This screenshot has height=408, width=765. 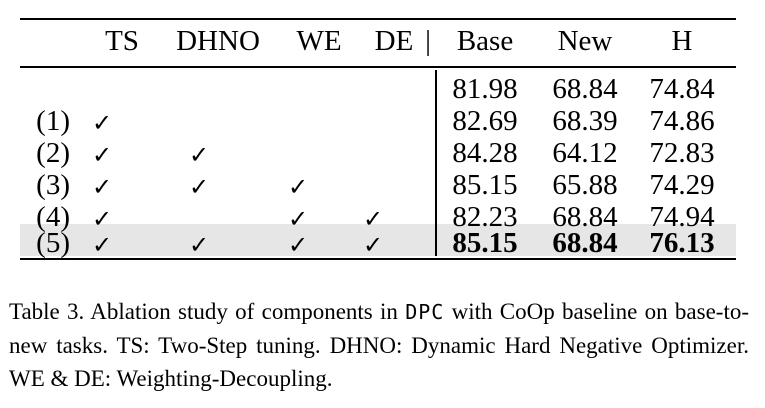 I want to click on header-dhno: DHNO, so click(x=218, y=41).